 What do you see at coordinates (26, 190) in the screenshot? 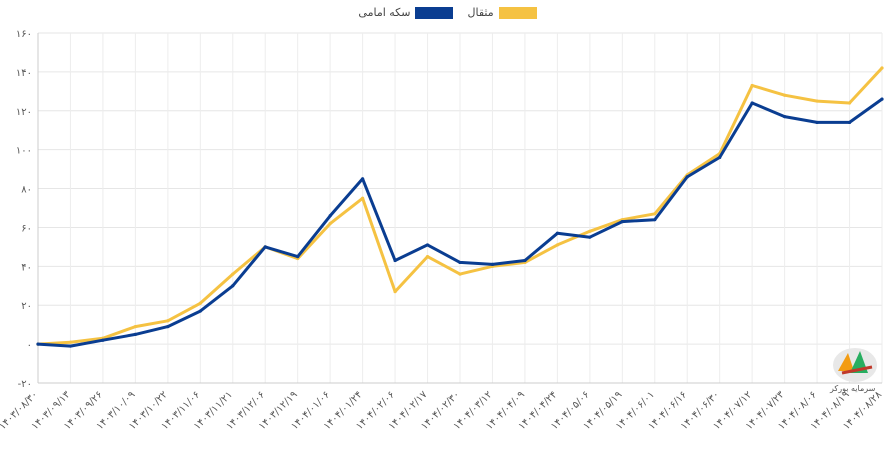
I see `y-tick-label: ۸۰` at bounding box center [26, 190].